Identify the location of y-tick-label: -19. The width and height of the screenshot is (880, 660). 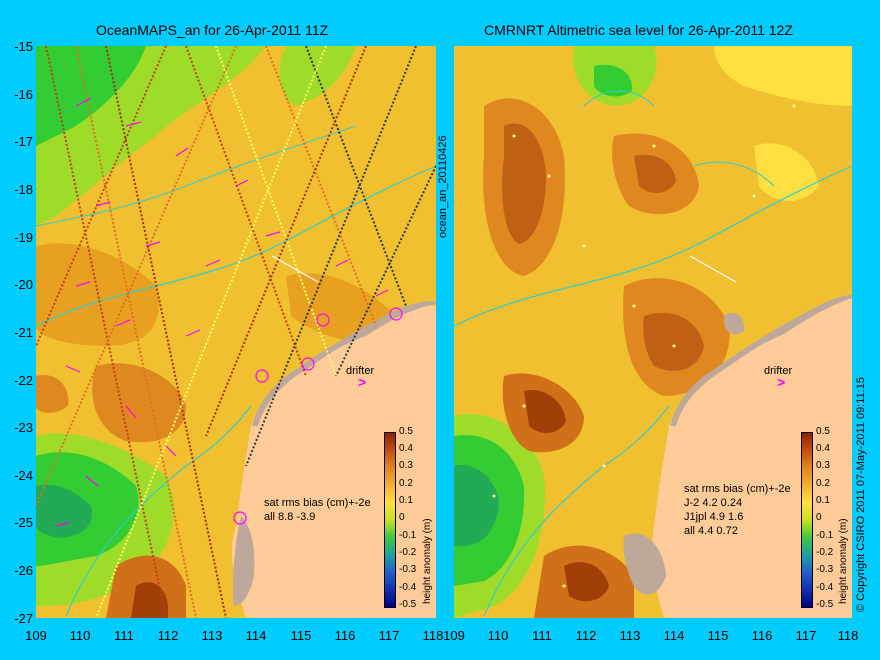
(23, 237).